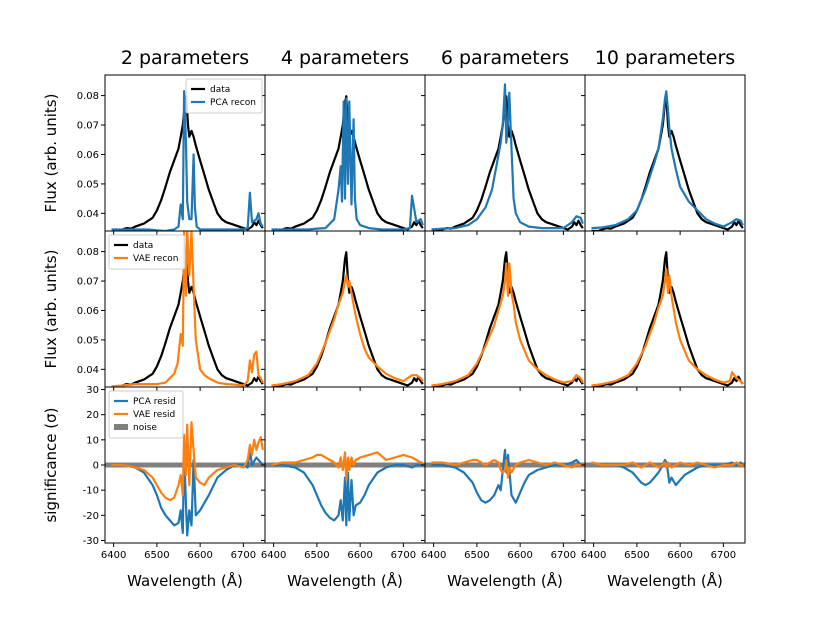 The width and height of the screenshot is (831, 623). I want to click on legend-row-1: data VAE recon, so click(147, 252).